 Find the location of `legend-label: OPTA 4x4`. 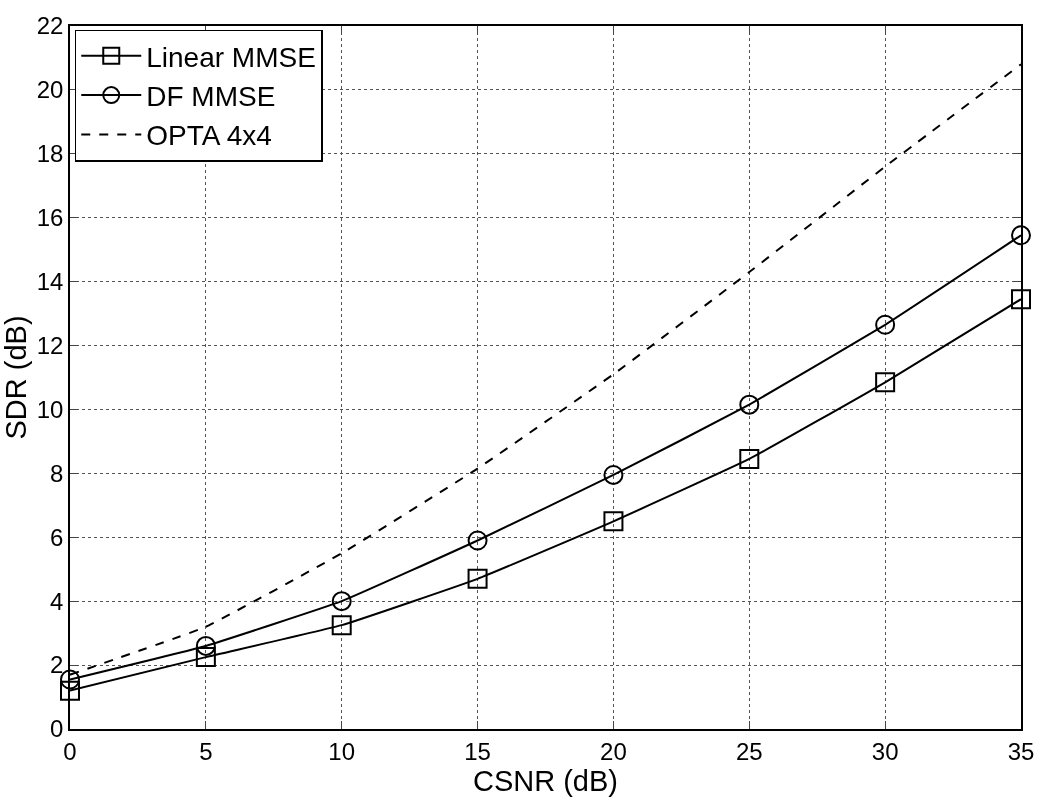

legend-label: OPTA 4x4 is located at coordinates (209, 136).